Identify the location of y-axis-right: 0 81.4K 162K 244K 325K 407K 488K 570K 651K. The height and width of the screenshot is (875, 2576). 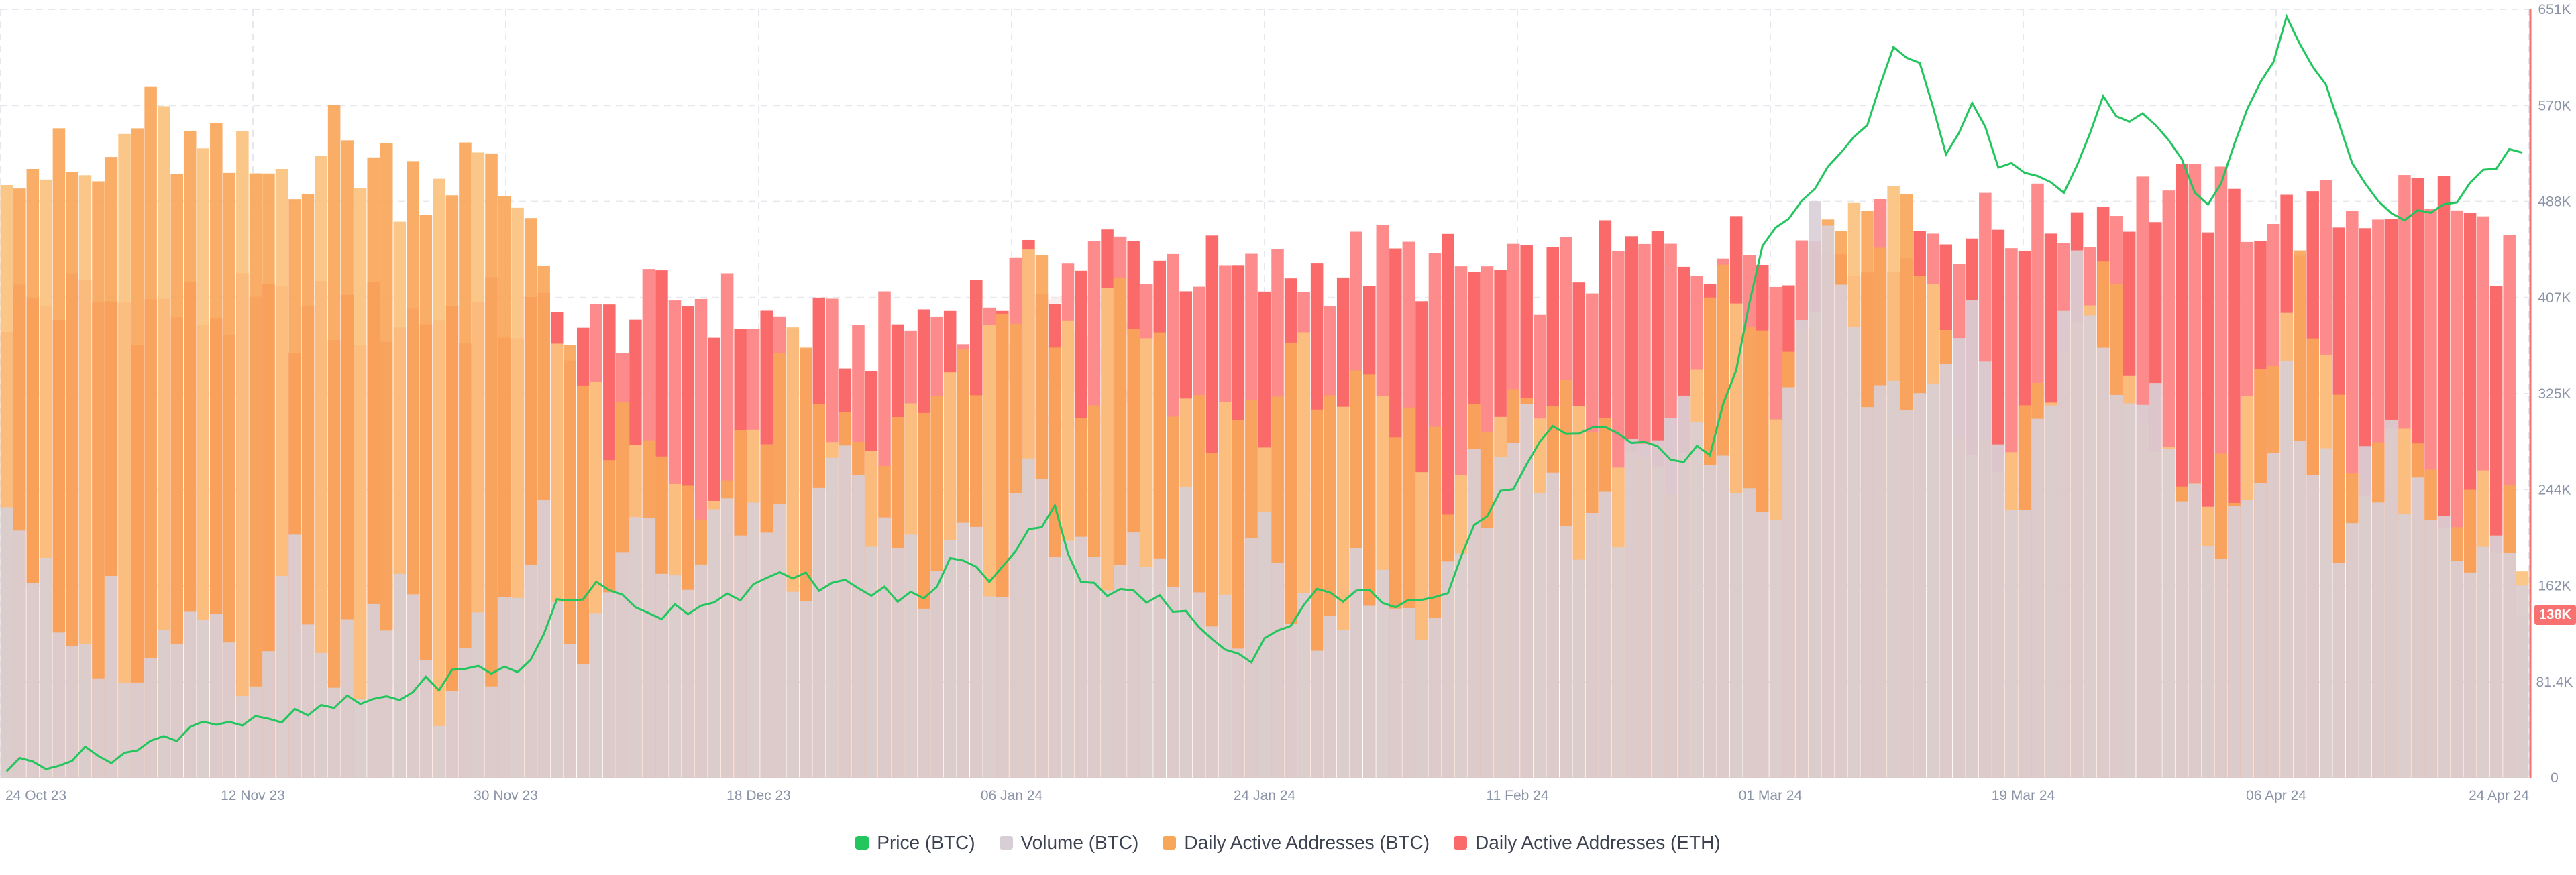
(2551, 394).